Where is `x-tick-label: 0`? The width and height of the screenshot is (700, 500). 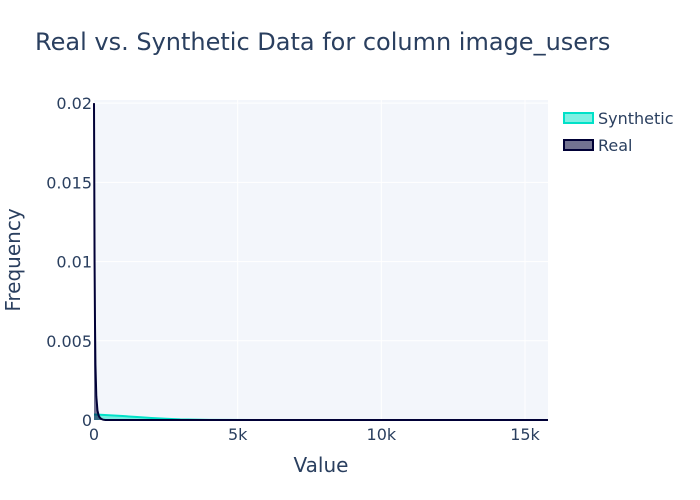 x-tick-label: 0 is located at coordinates (94, 434).